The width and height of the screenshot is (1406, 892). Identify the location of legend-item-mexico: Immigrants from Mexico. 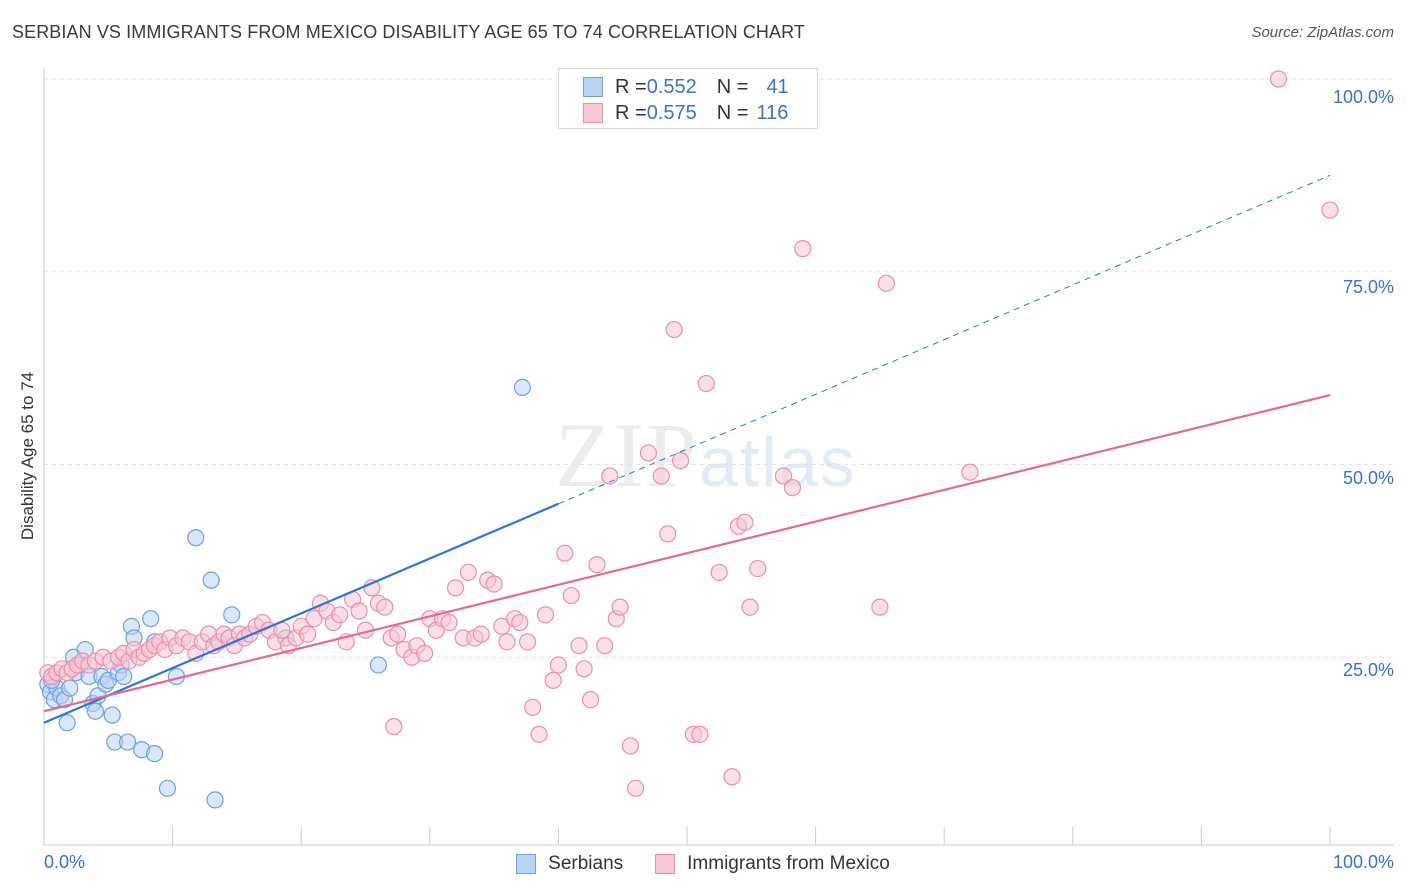
(772, 864).